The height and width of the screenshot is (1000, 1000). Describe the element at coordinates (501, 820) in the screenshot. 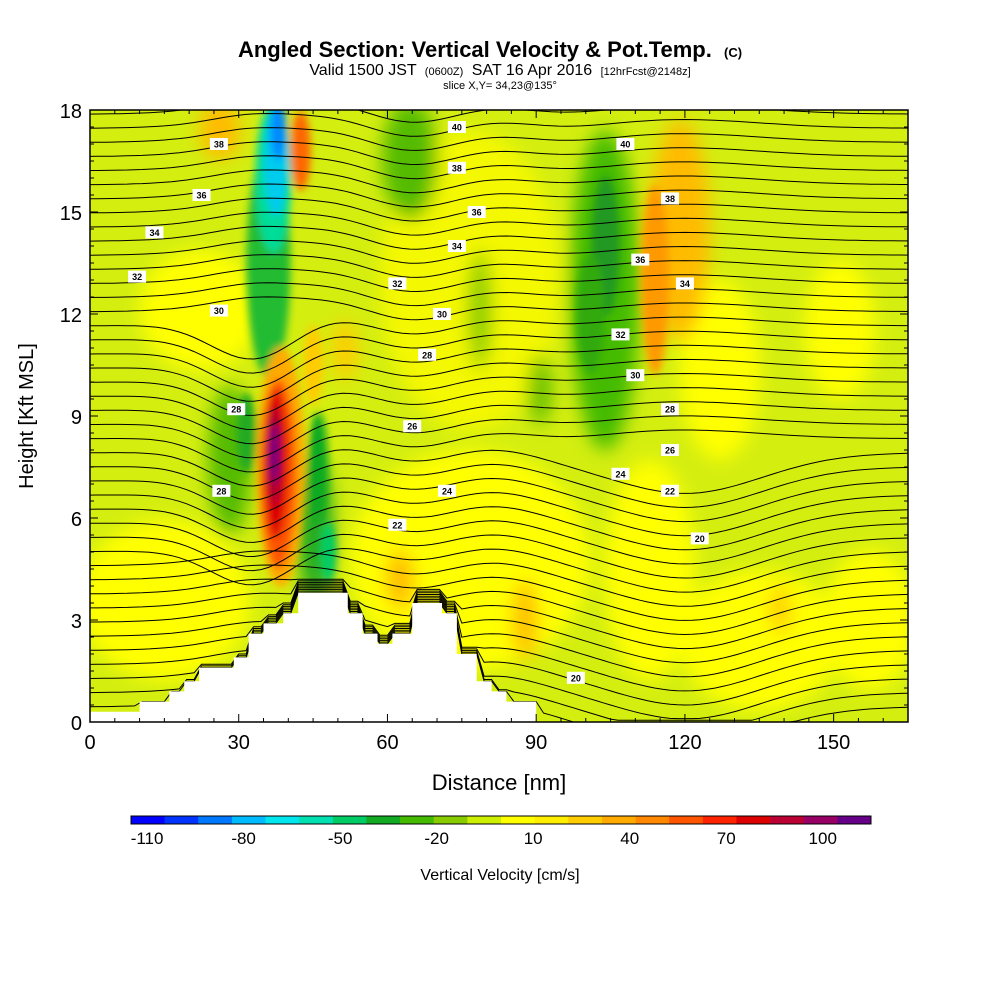

I see `colorbar-frame` at that location.